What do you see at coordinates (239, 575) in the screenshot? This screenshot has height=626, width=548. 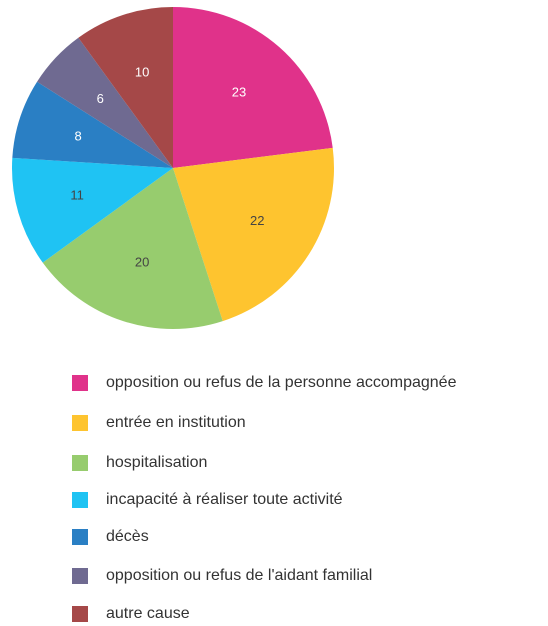 I see `legend-label: opposition ou refus de l'aidant familial` at bounding box center [239, 575].